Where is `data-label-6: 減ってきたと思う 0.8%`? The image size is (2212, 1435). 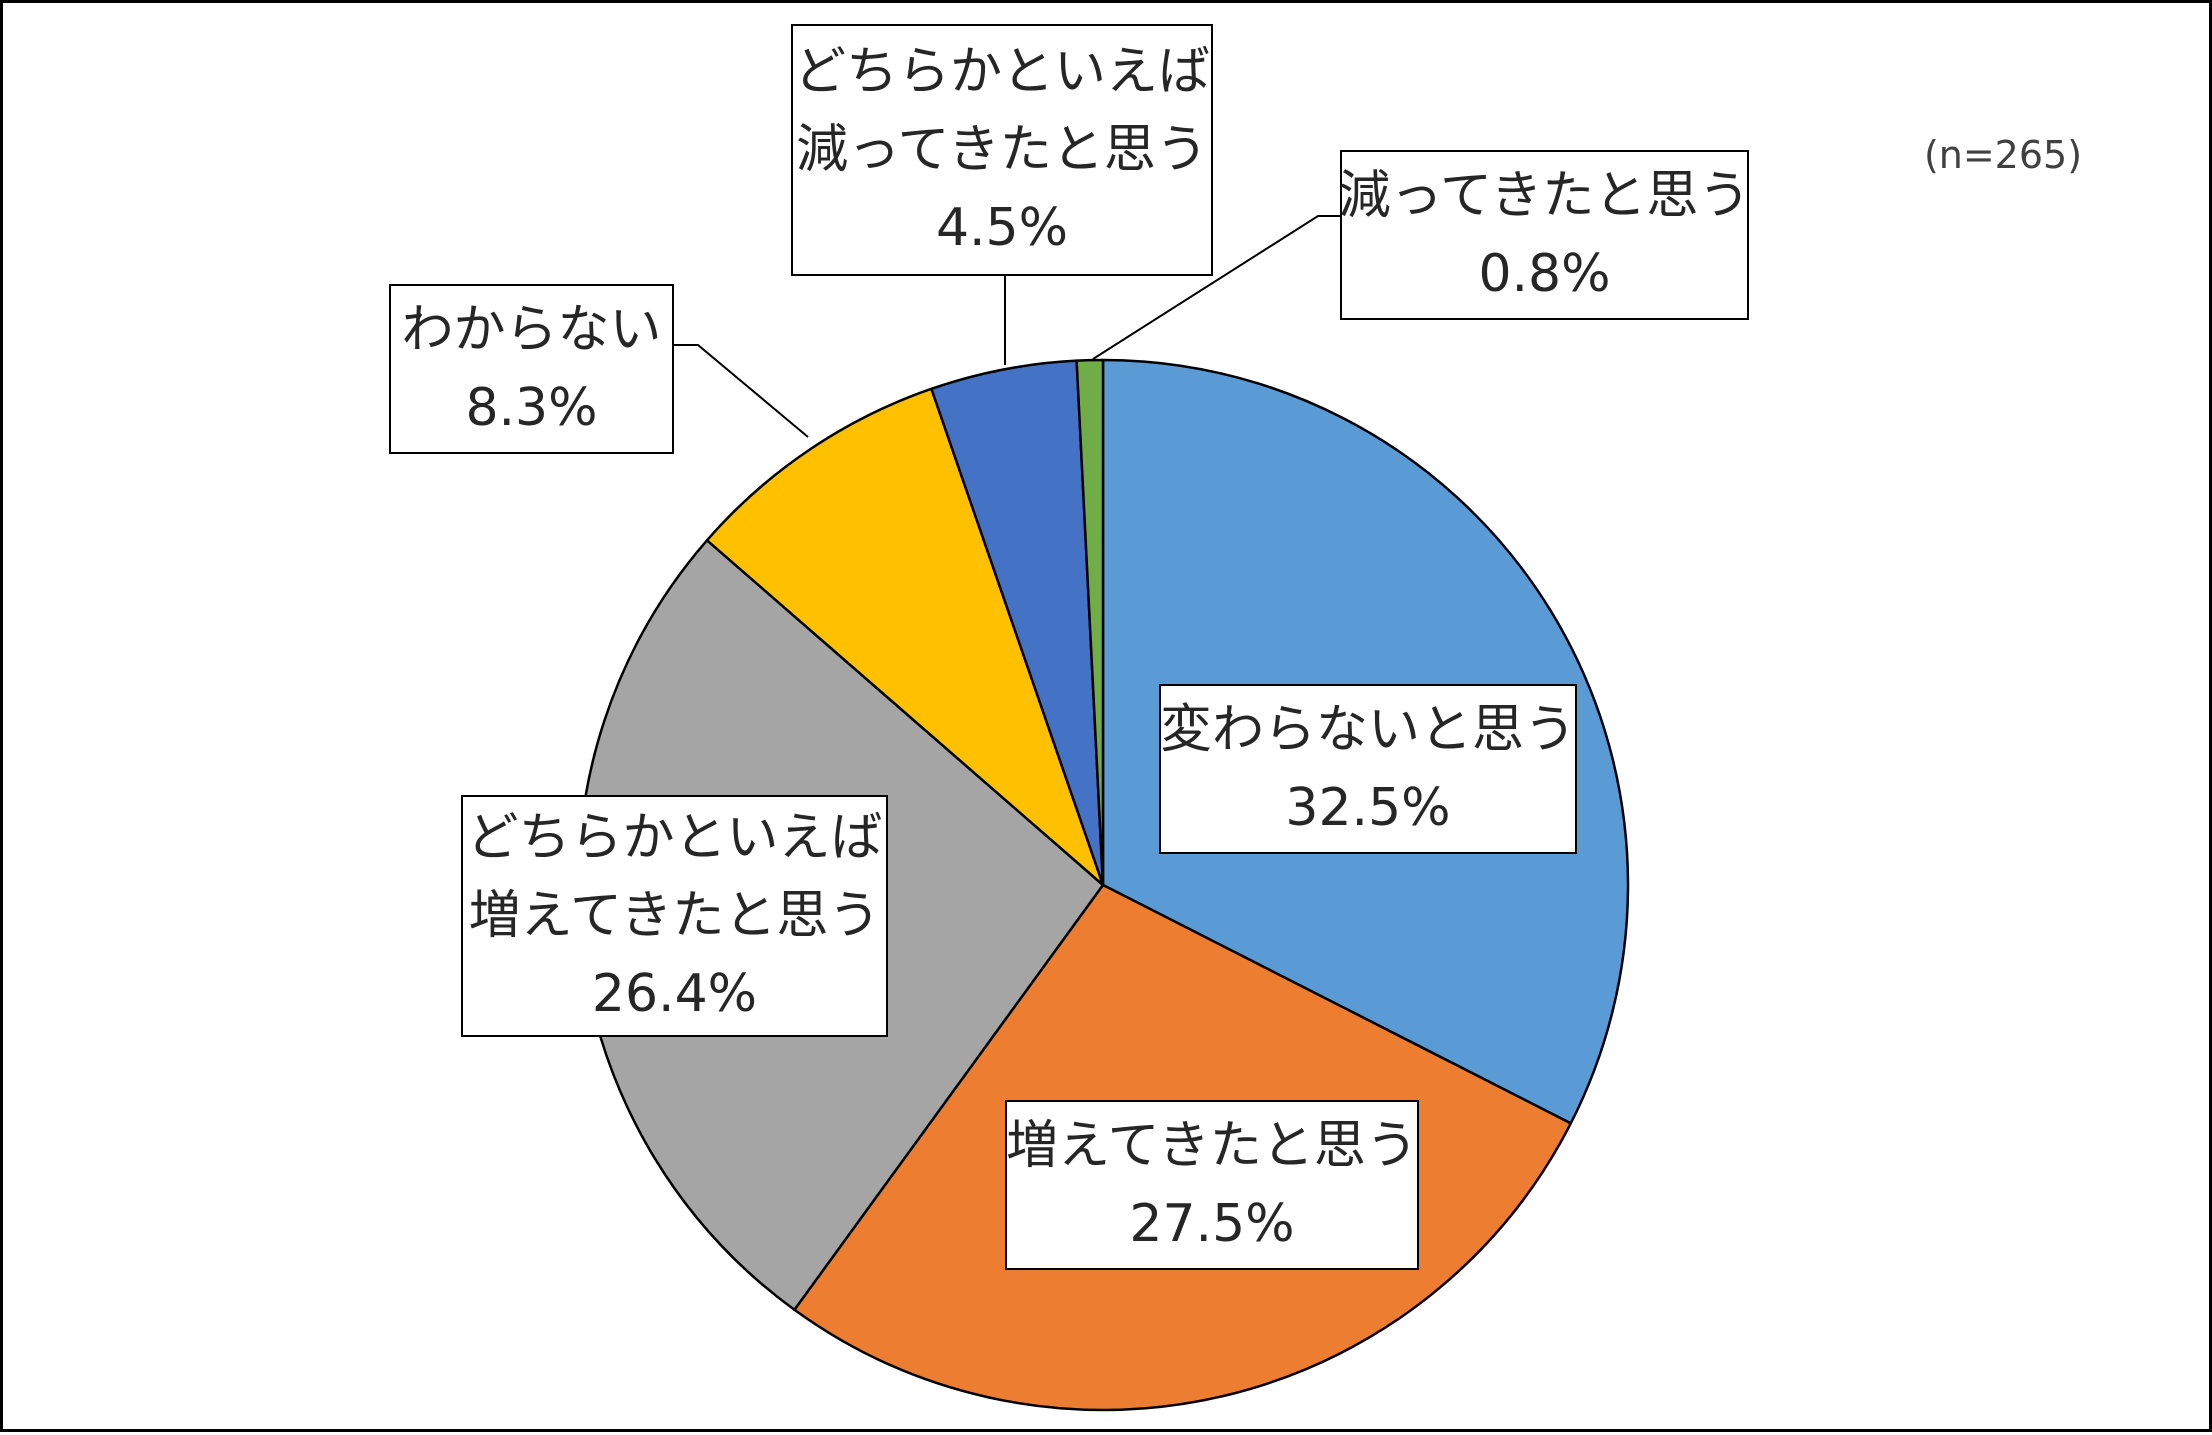 data-label-6: 減ってきたと思う 0.8% is located at coordinates (1545, 235).